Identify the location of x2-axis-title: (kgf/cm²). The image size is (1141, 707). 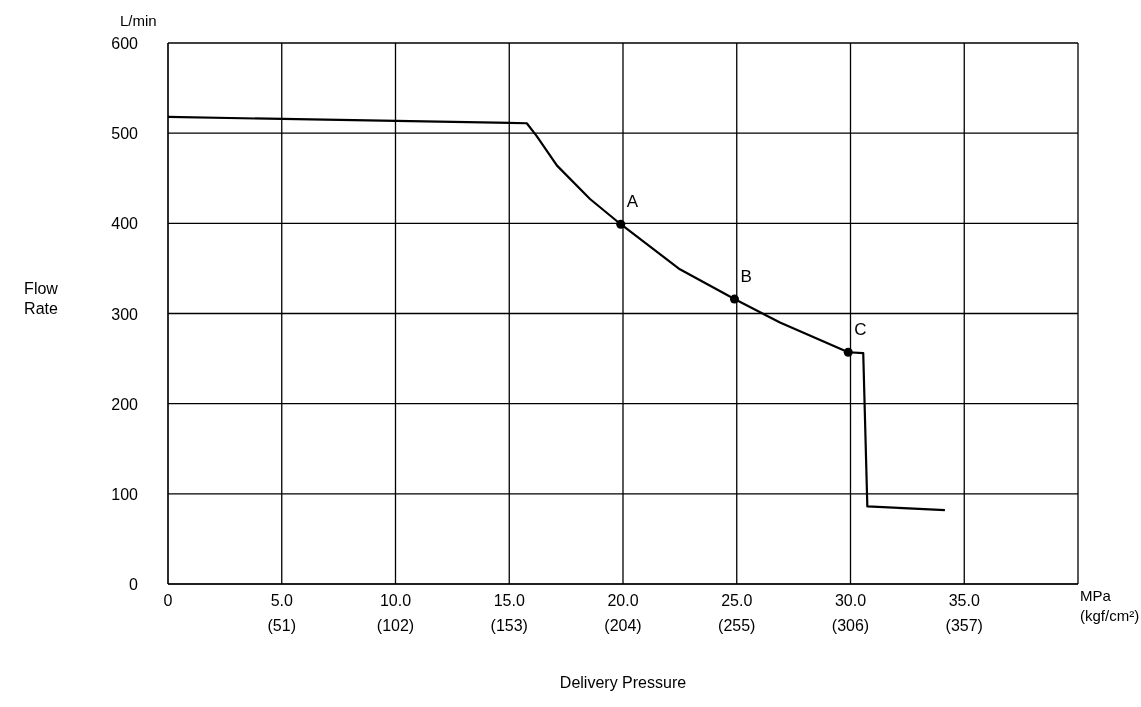
(1110, 616).